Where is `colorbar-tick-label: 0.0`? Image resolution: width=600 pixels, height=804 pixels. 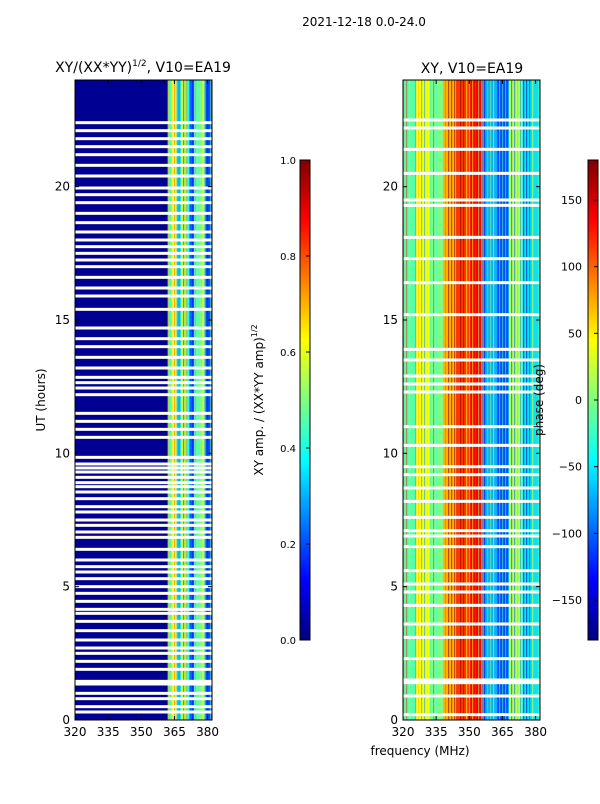 colorbar-tick-label: 0.0 is located at coordinates (288, 641).